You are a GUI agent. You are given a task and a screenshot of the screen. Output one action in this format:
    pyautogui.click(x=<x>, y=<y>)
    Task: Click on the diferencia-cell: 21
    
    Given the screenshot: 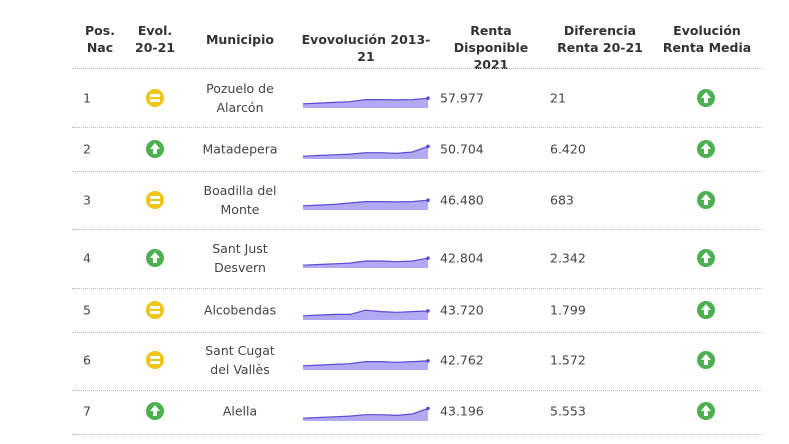 What is the action you would take?
    pyautogui.click(x=558, y=98)
    